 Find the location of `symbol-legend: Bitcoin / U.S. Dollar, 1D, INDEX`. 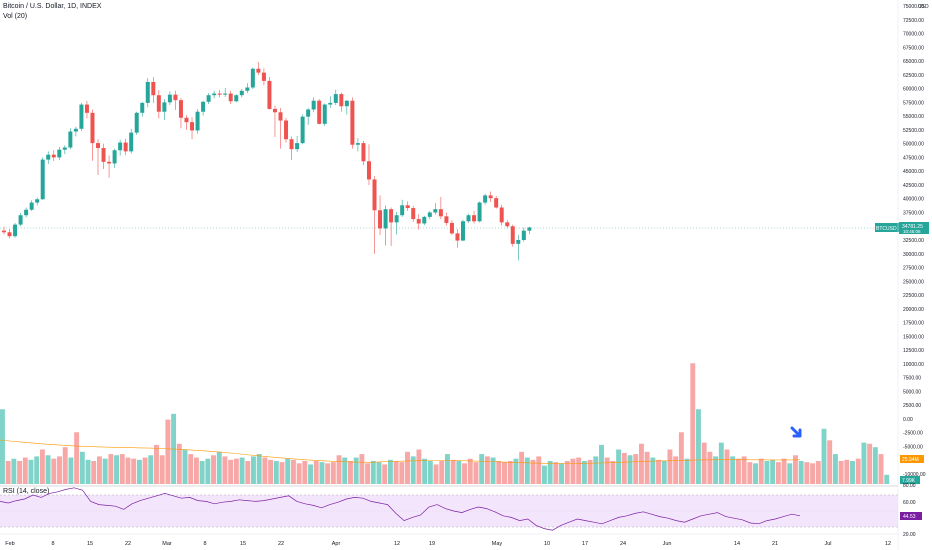

symbol-legend: Bitcoin / U.S. Dollar, 1D, INDEX is located at coordinates (52, 6).